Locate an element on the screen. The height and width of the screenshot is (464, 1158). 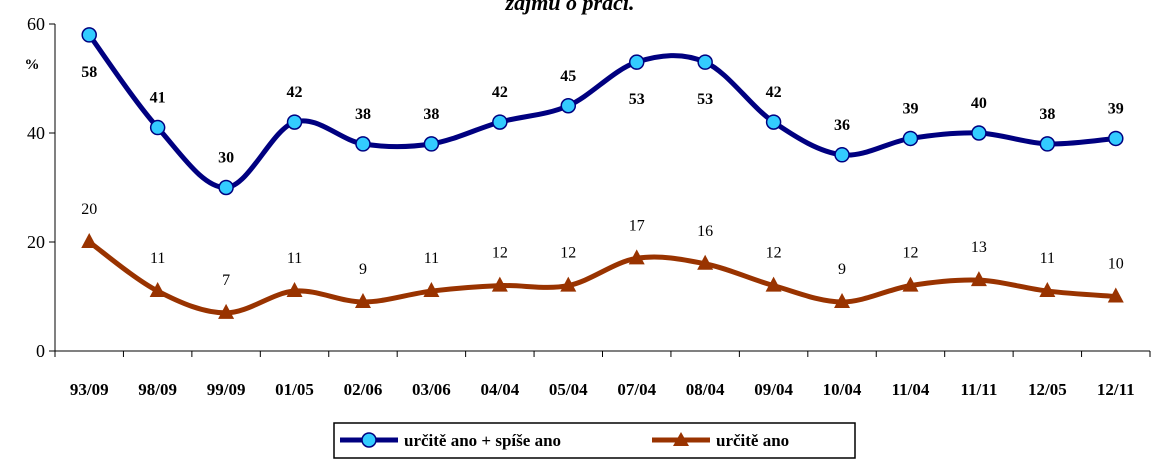
x-tick-label: 12/05 is located at coordinates (1047, 389).